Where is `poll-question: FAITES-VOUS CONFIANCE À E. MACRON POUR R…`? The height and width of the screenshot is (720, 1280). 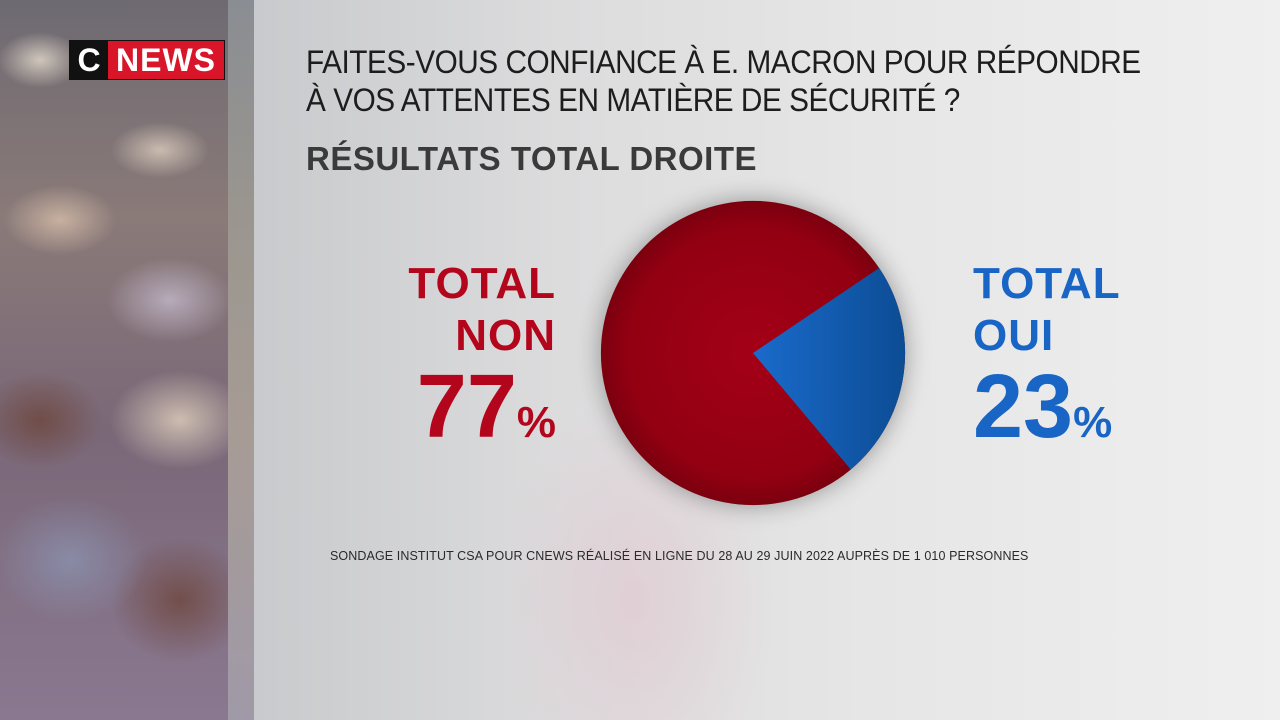
poll-question: FAITES-VOUS CONFIANCE À E. MACRON POUR R… is located at coordinates (734, 81).